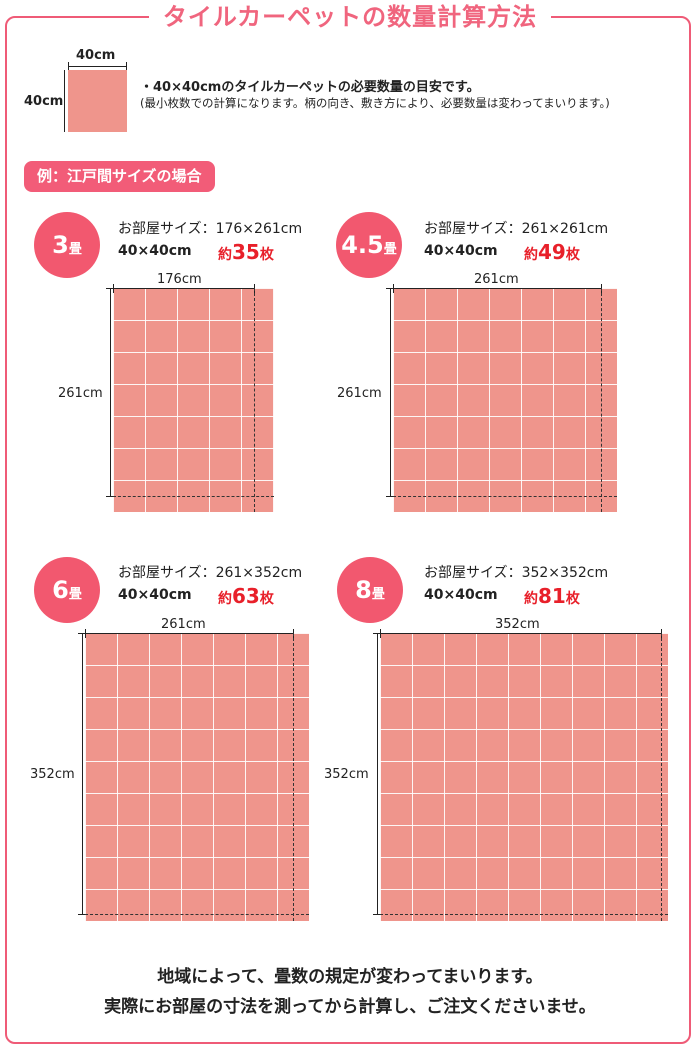 The image size is (700, 1050). What do you see at coordinates (110, 496) in the screenshot?
I see `room-3-height-tick-bottom` at bounding box center [110, 496].